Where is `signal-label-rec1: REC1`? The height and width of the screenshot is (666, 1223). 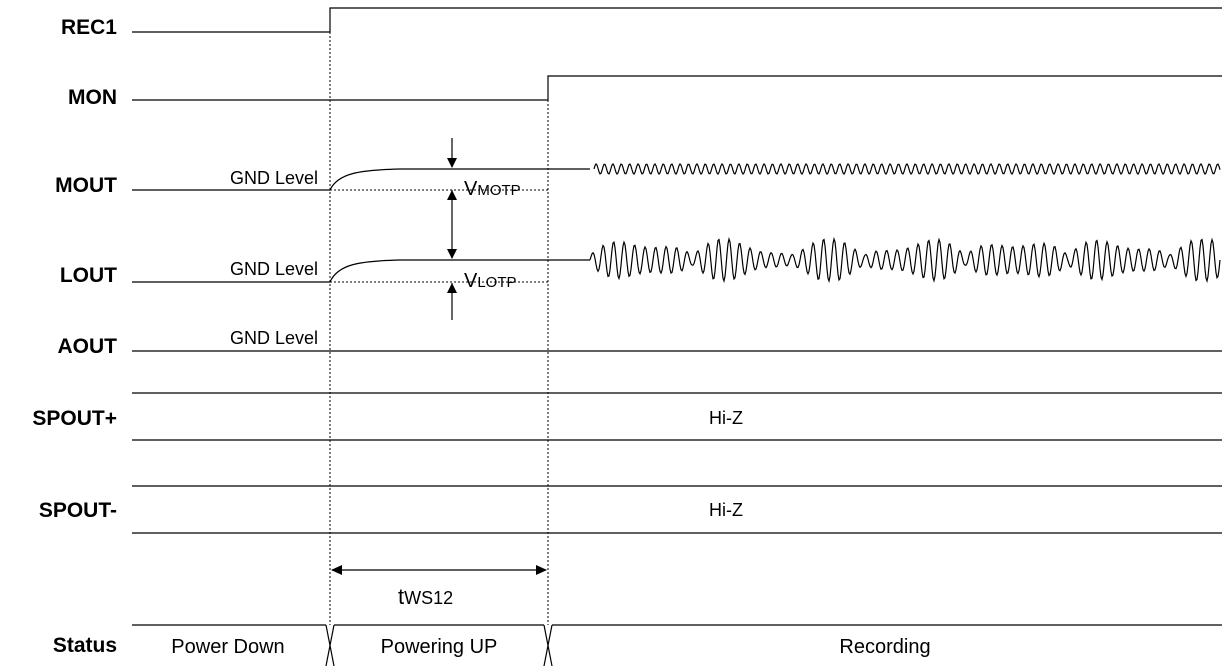 signal-label-rec1: REC1 is located at coordinates (89, 27).